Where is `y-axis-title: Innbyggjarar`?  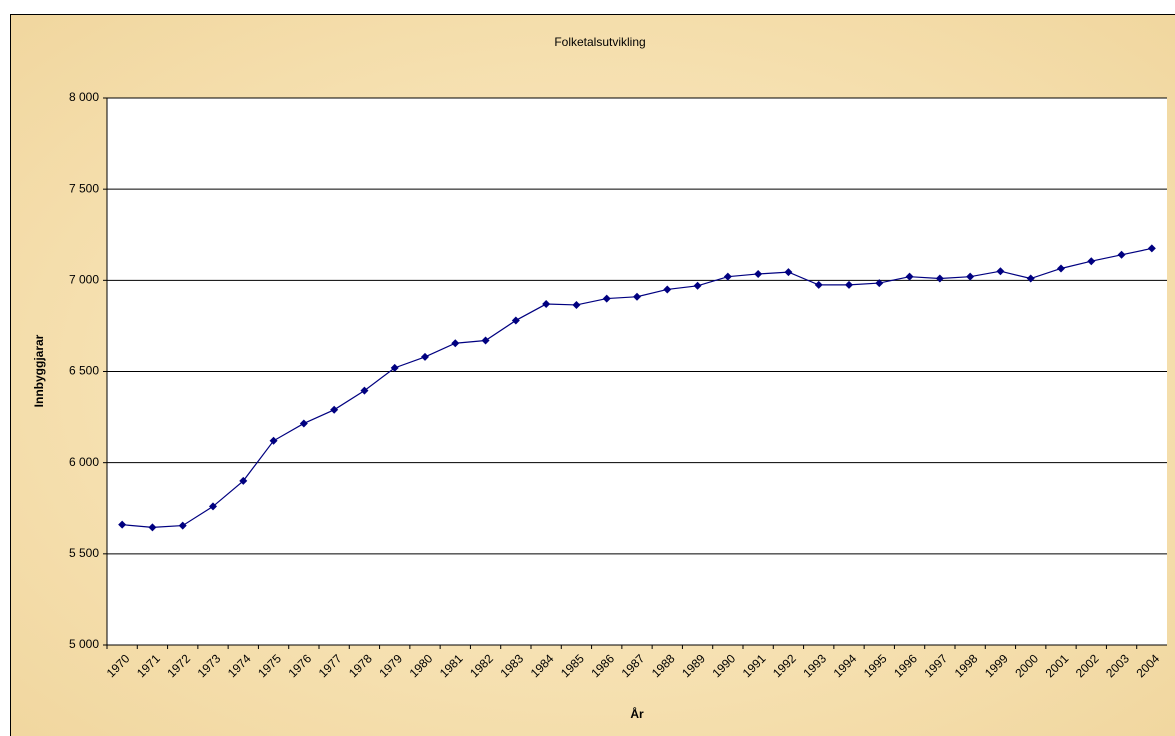 y-axis-title: Innbyggjarar is located at coordinates (39, 370).